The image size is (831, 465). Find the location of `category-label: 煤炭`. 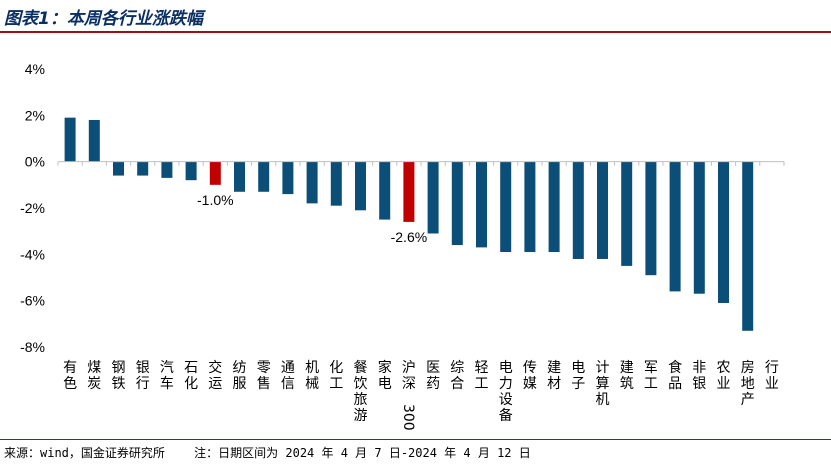

category-label: 煤炭 is located at coordinates (94, 376).